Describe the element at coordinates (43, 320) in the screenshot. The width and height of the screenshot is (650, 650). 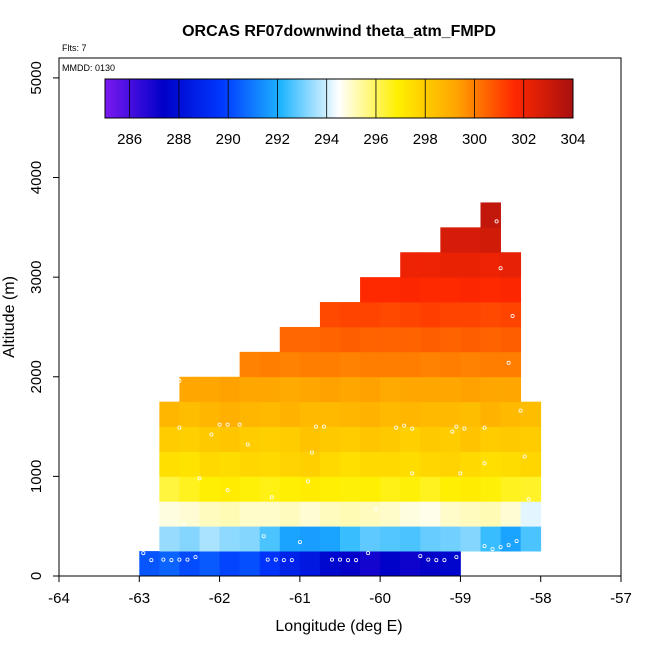
I see `y-axis: 0 1000 2000 3000 4000 5000` at that location.